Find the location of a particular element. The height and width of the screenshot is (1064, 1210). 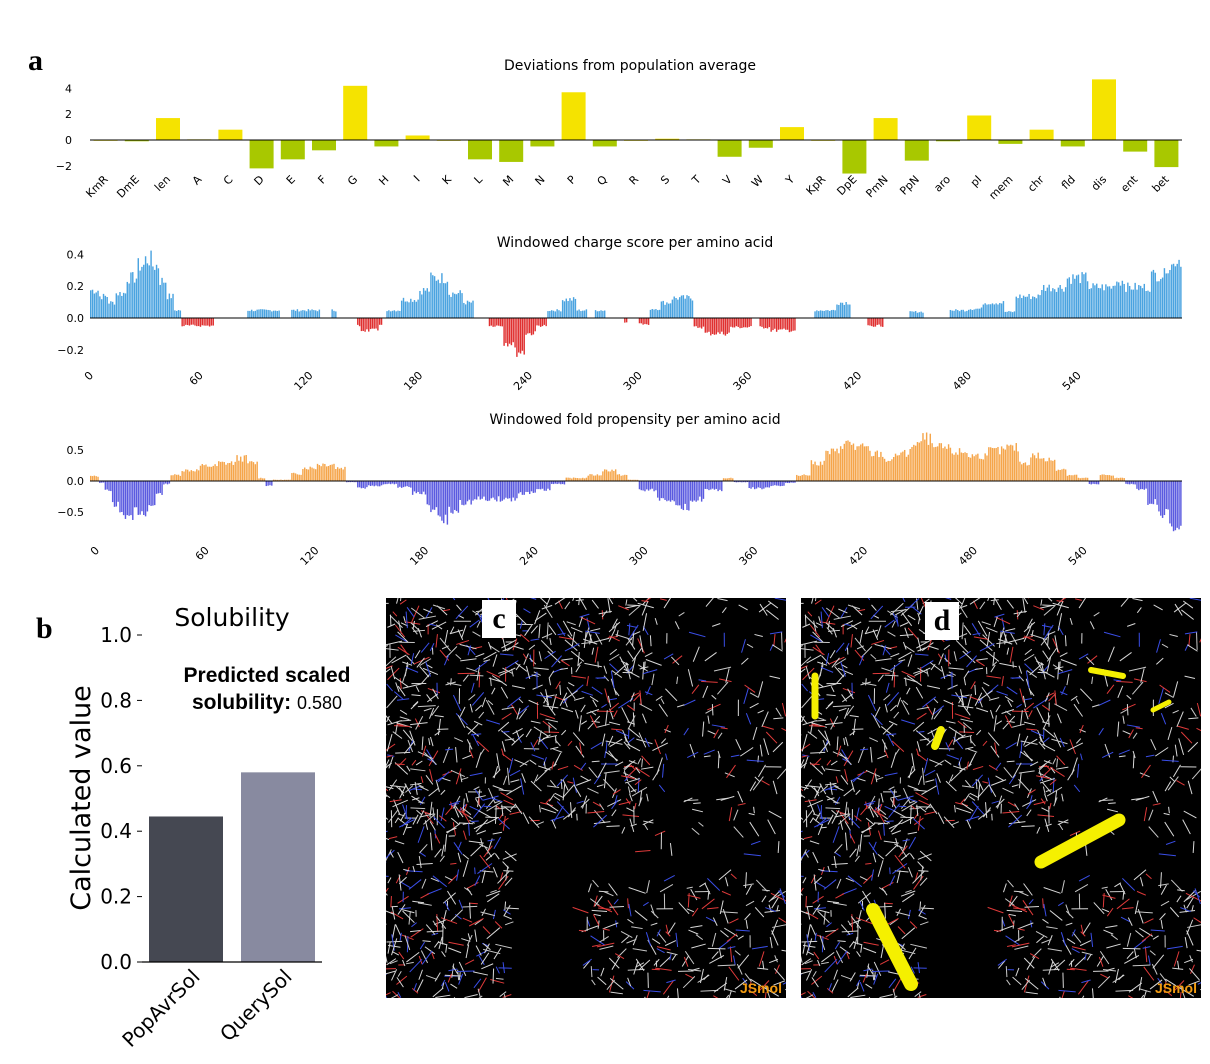

x-tick-label: 180 is located at coordinates (413, 381).